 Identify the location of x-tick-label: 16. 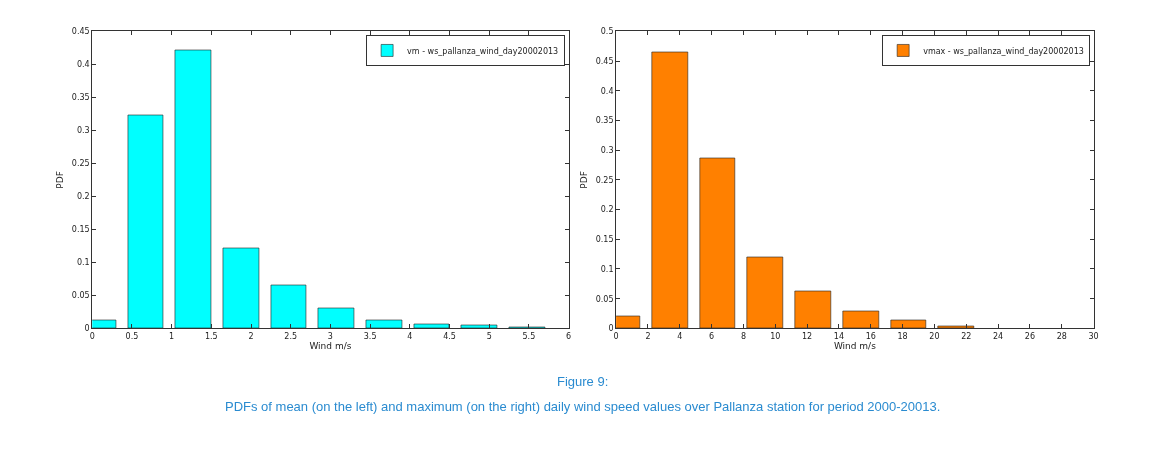
(870, 337).